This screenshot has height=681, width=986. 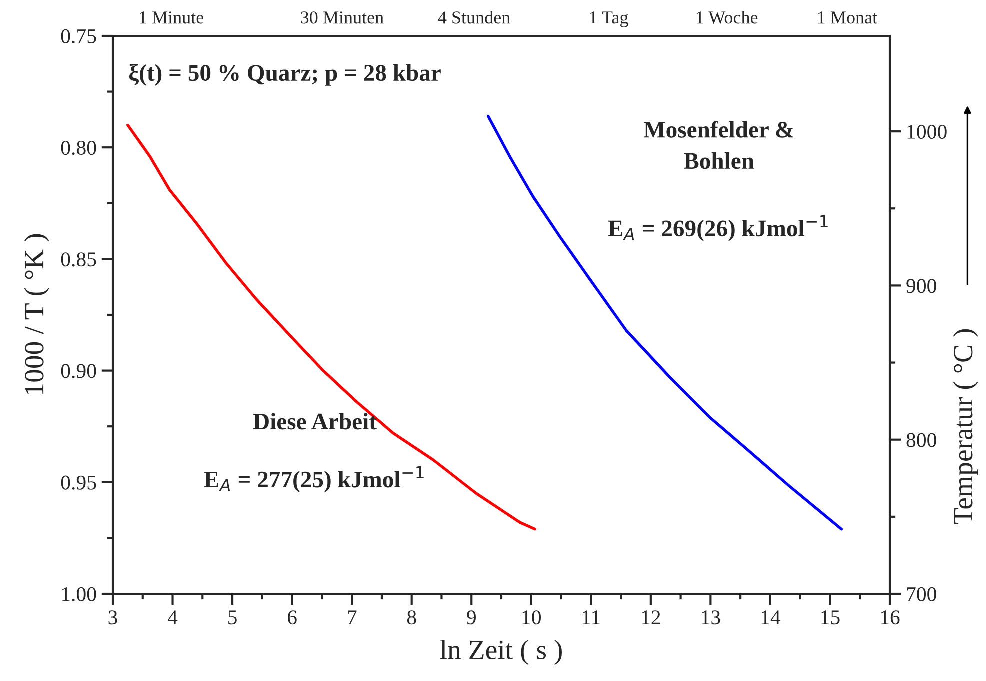 What do you see at coordinates (711, 617) in the screenshot?
I see `x-tick-label: 13` at bounding box center [711, 617].